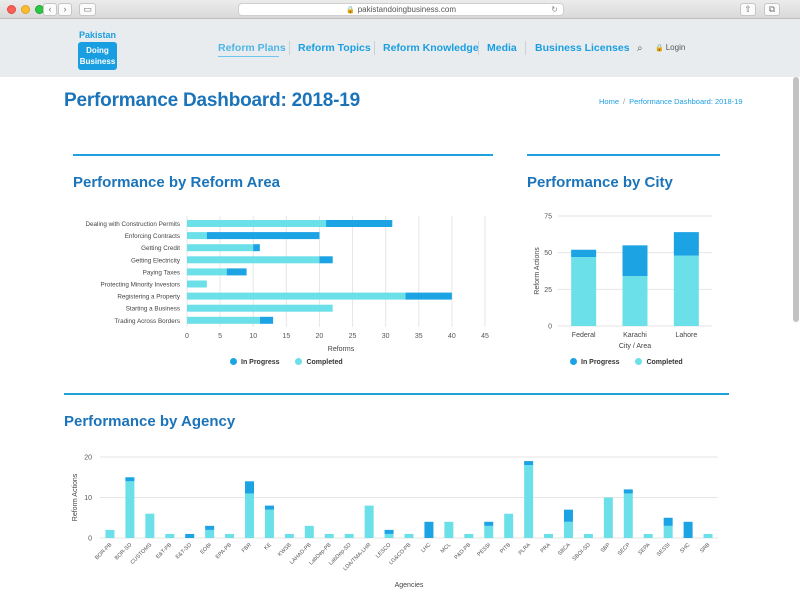 This screenshot has height=597, width=800. What do you see at coordinates (220, 336) in the screenshot?
I see `x-tick-label: 5` at bounding box center [220, 336].